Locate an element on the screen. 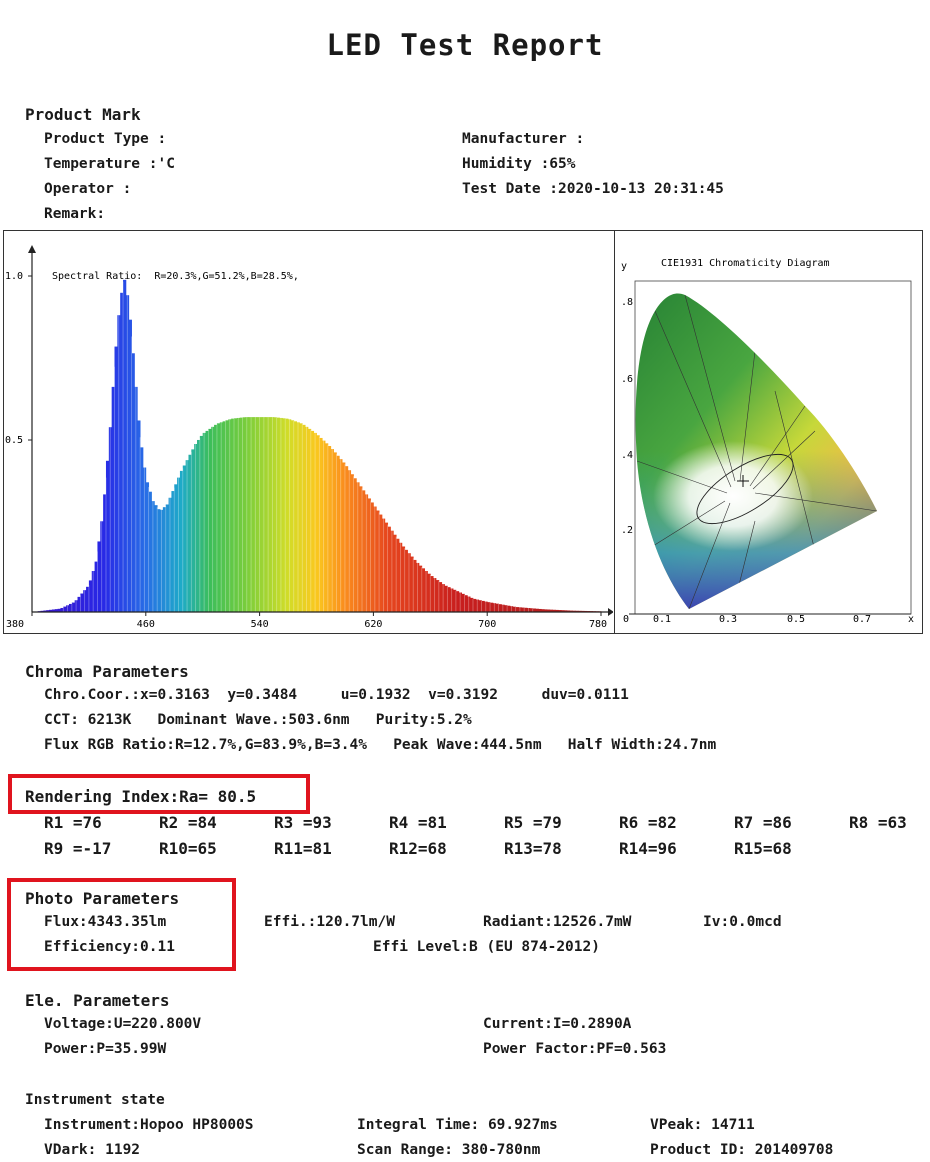 The height and width of the screenshot is (1162, 930). x-tick-label: 620 is located at coordinates (373, 624).